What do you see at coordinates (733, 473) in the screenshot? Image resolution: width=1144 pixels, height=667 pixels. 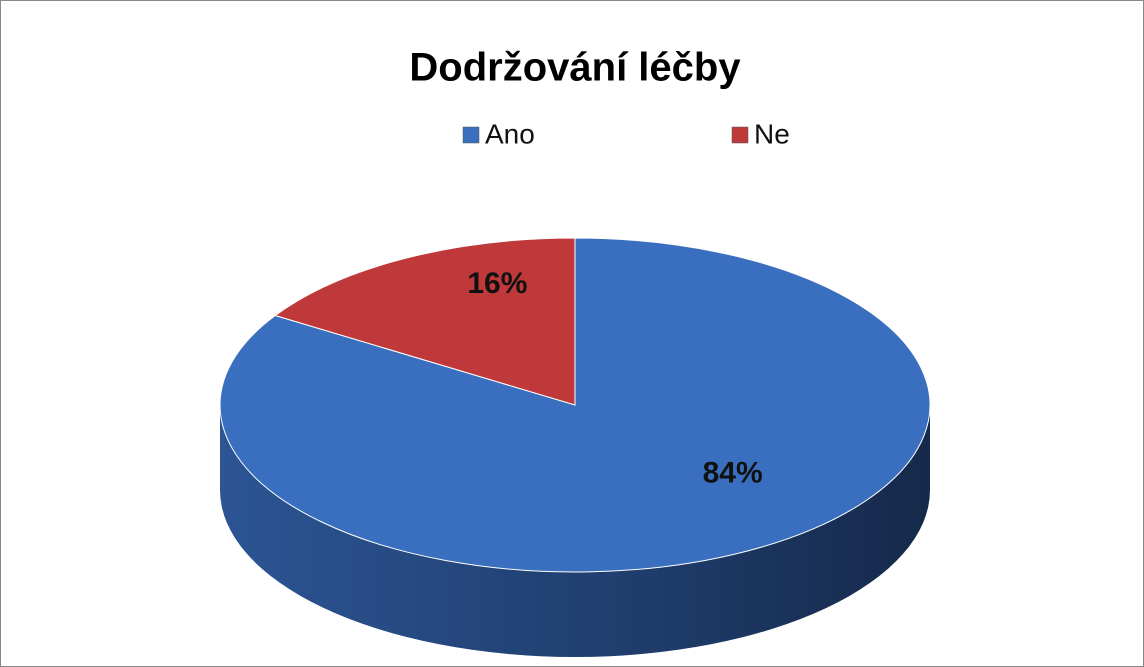 I see `data-label: 84%` at bounding box center [733, 473].